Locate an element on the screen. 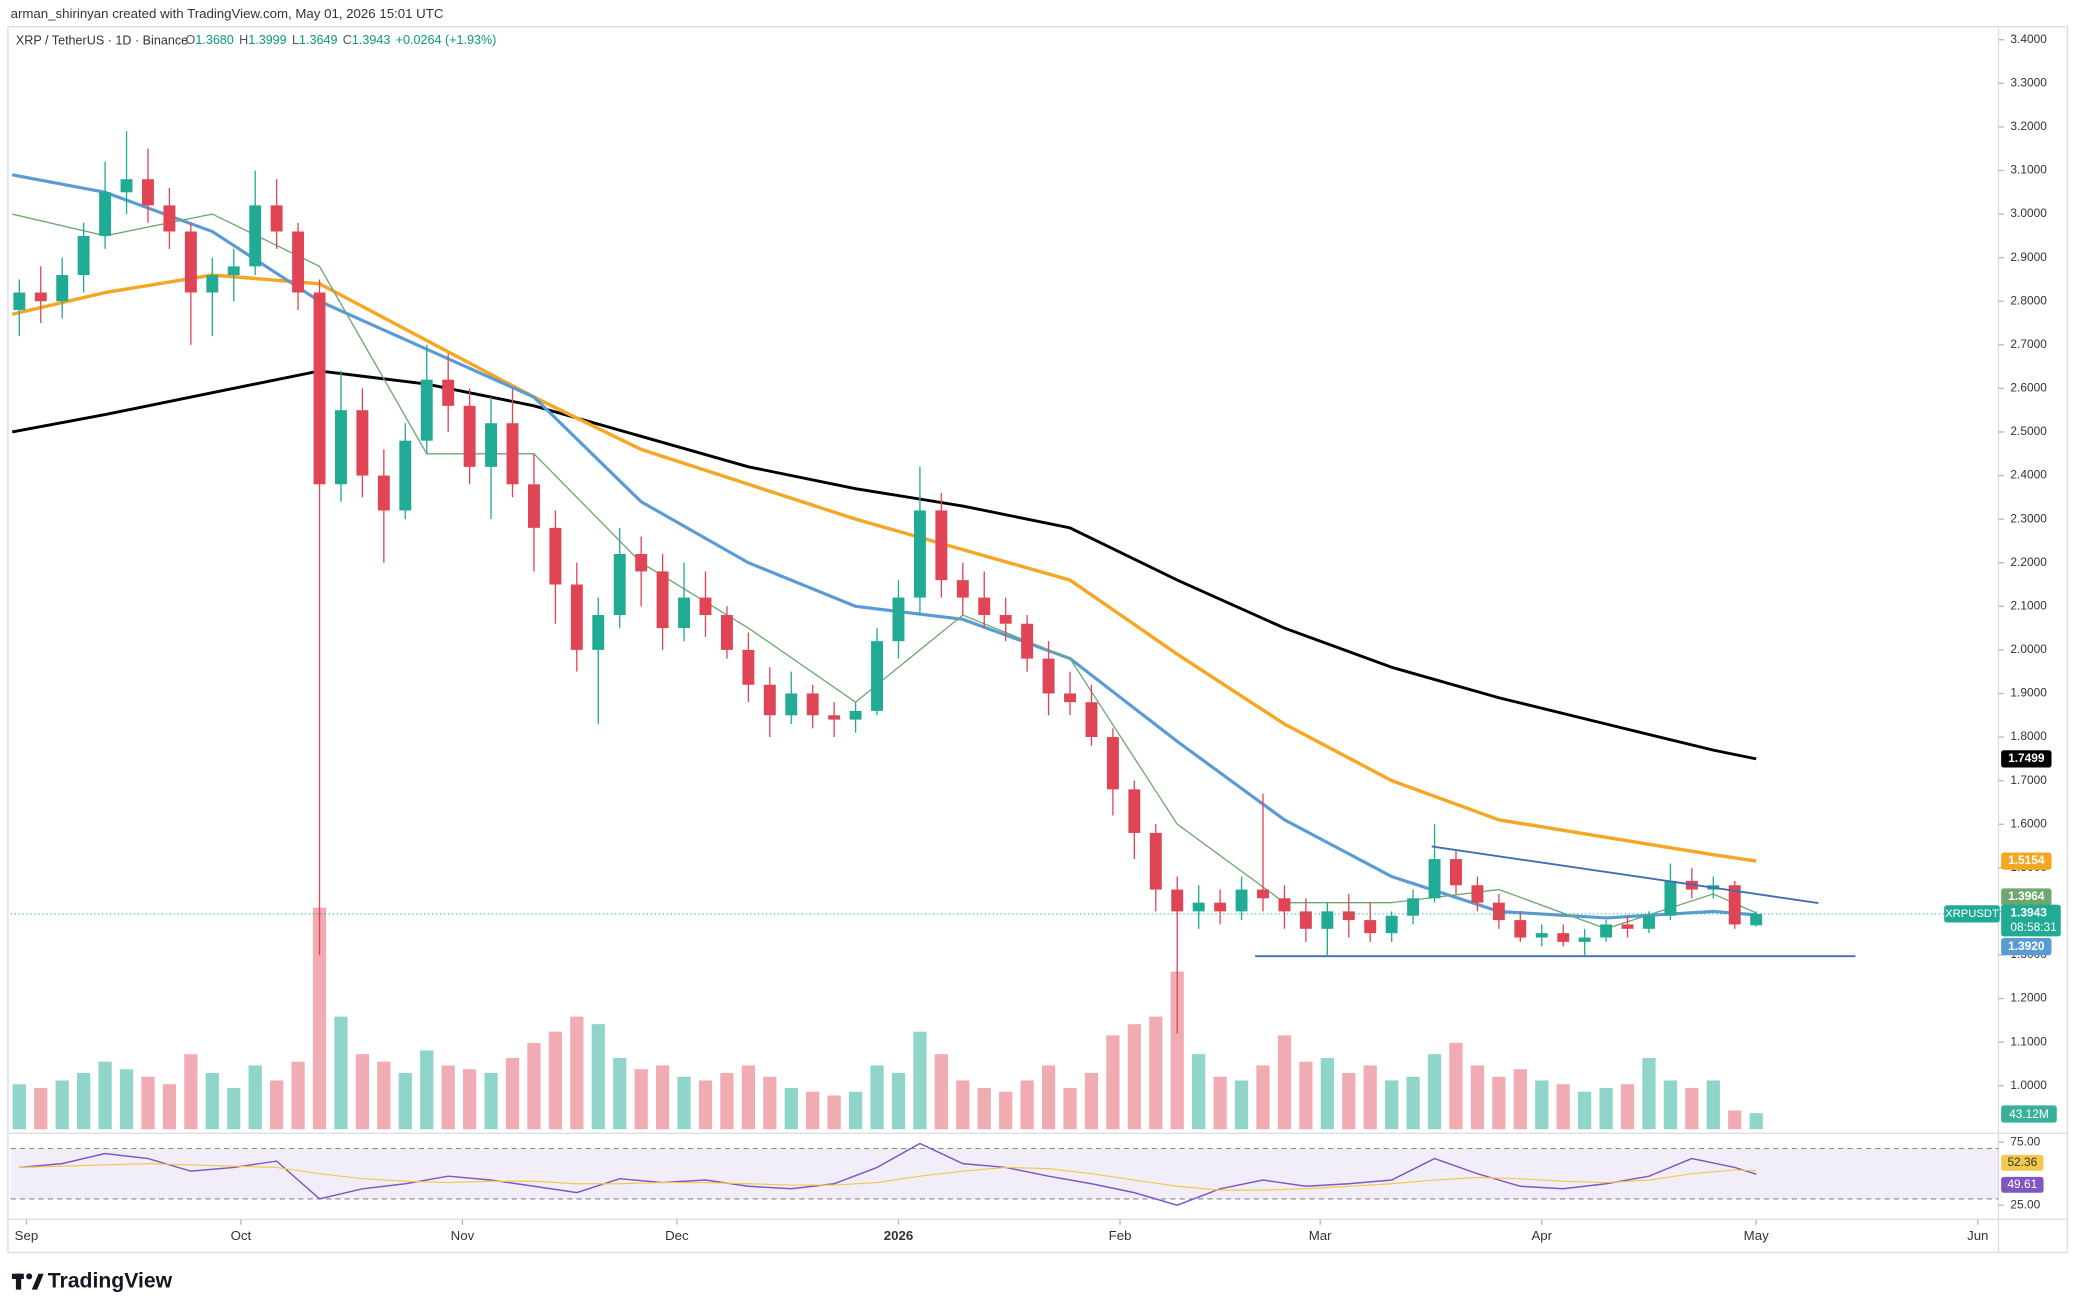 This screenshot has height=1311, width=2078. x-tick-label: Nov is located at coordinates (463, 1235).